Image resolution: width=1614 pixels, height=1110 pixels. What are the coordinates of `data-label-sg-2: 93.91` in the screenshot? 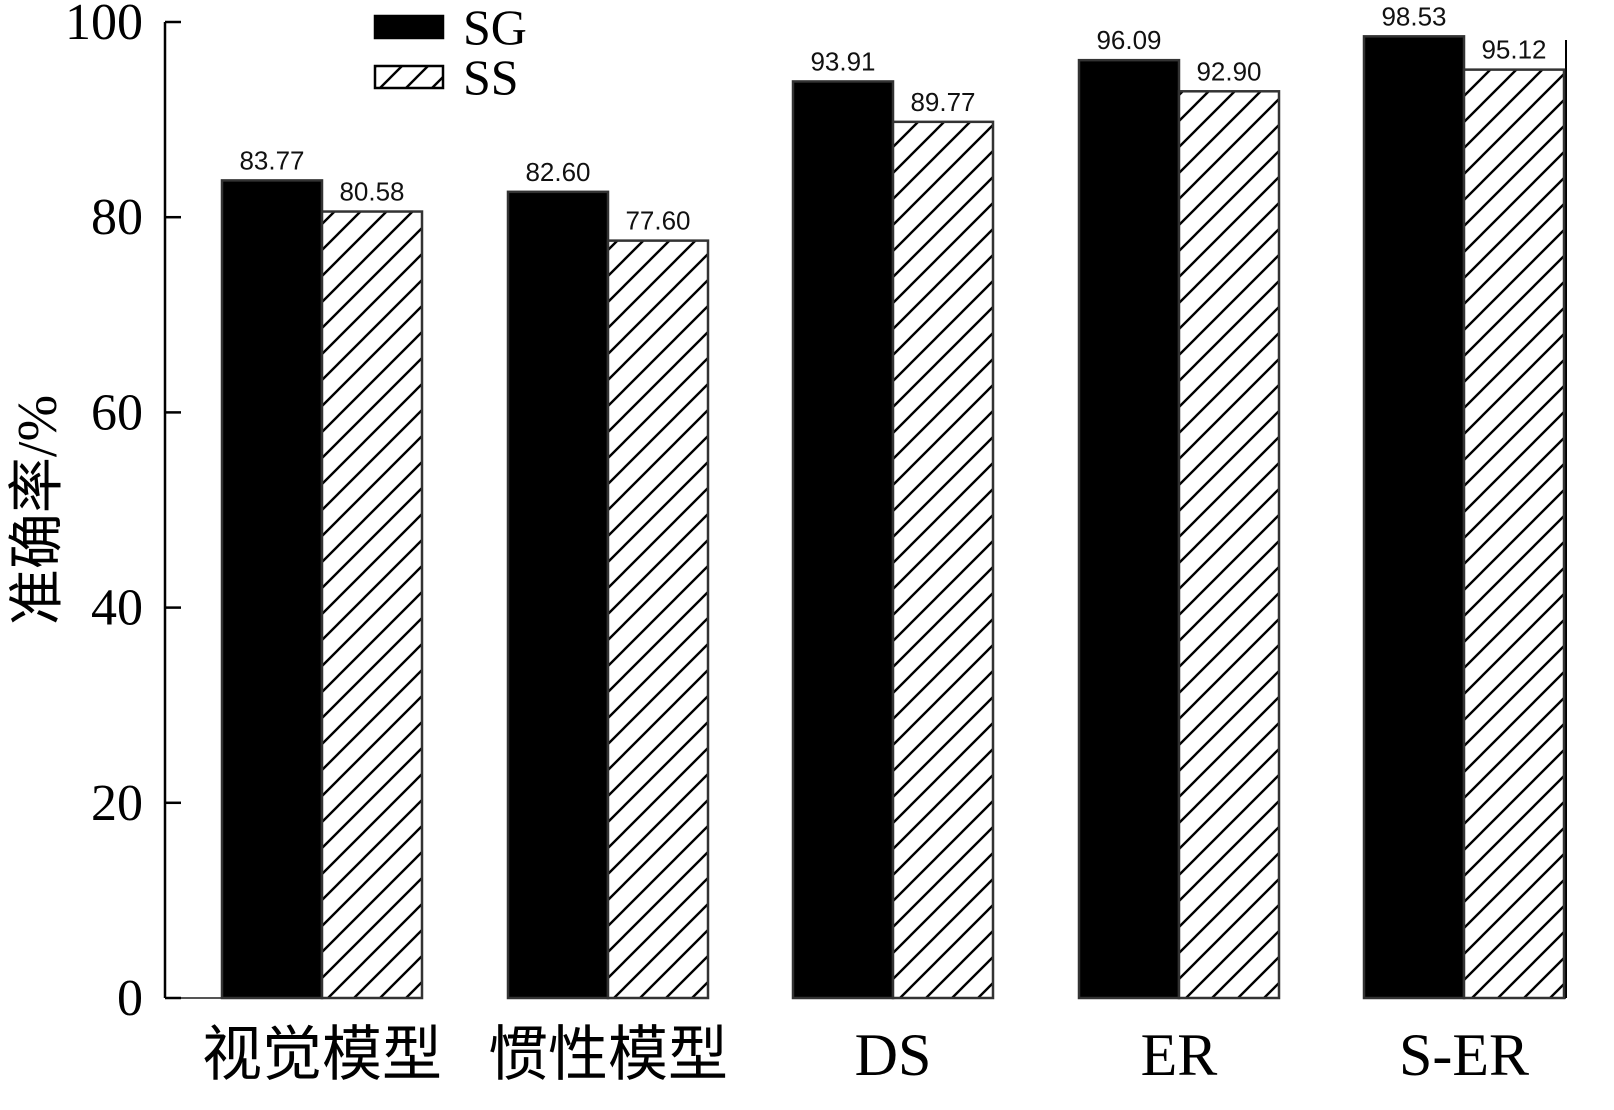 It's located at (842, 61).